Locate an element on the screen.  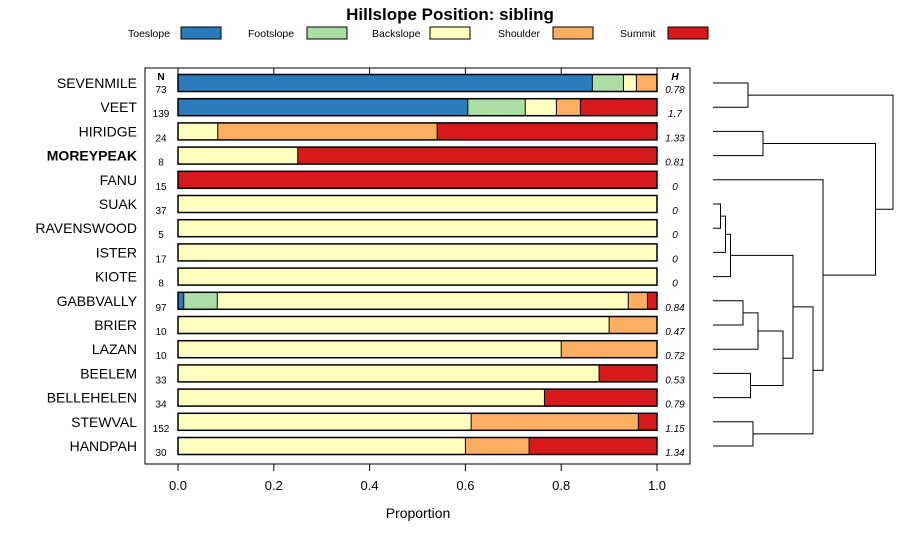
bar-row: ISTER 17 0 is located at coordinates (387, 254).